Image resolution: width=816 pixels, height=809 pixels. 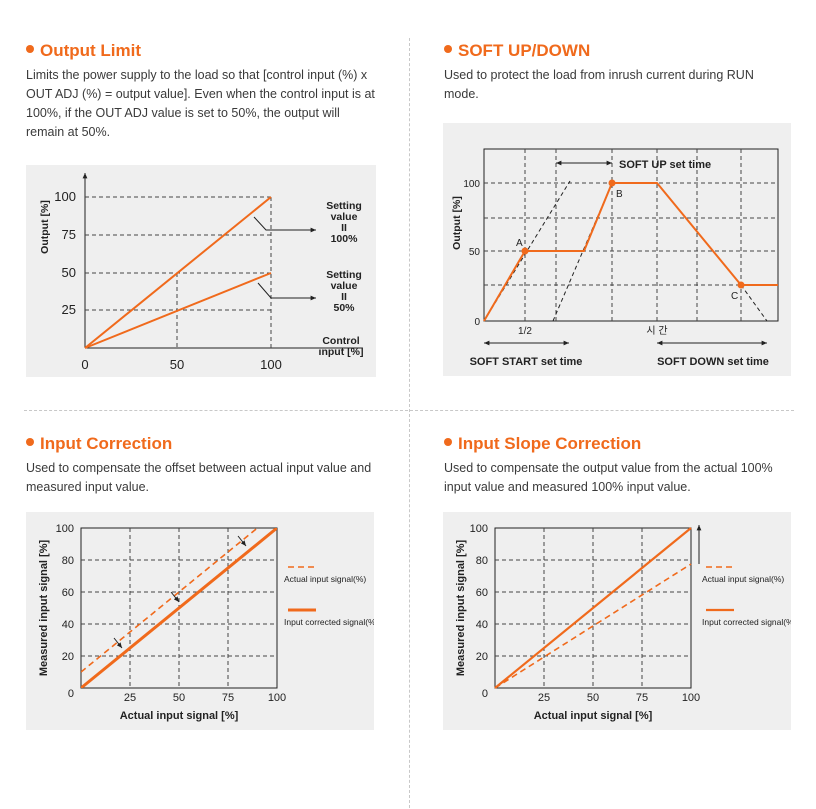 I want to click on point-a-label: A, so click(x=519, y=243).